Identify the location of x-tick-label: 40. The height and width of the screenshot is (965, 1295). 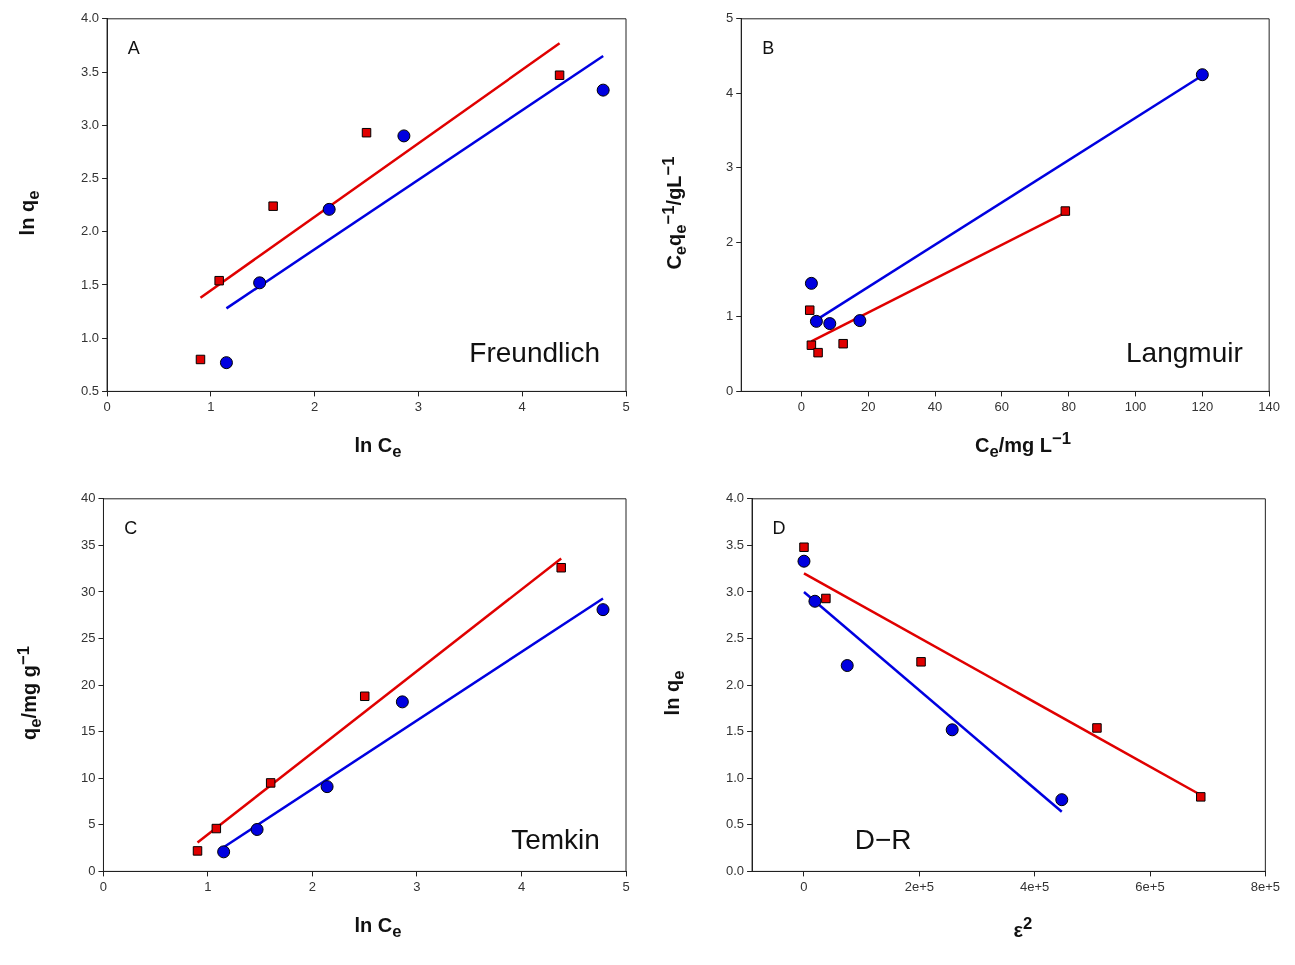
(935, 406).